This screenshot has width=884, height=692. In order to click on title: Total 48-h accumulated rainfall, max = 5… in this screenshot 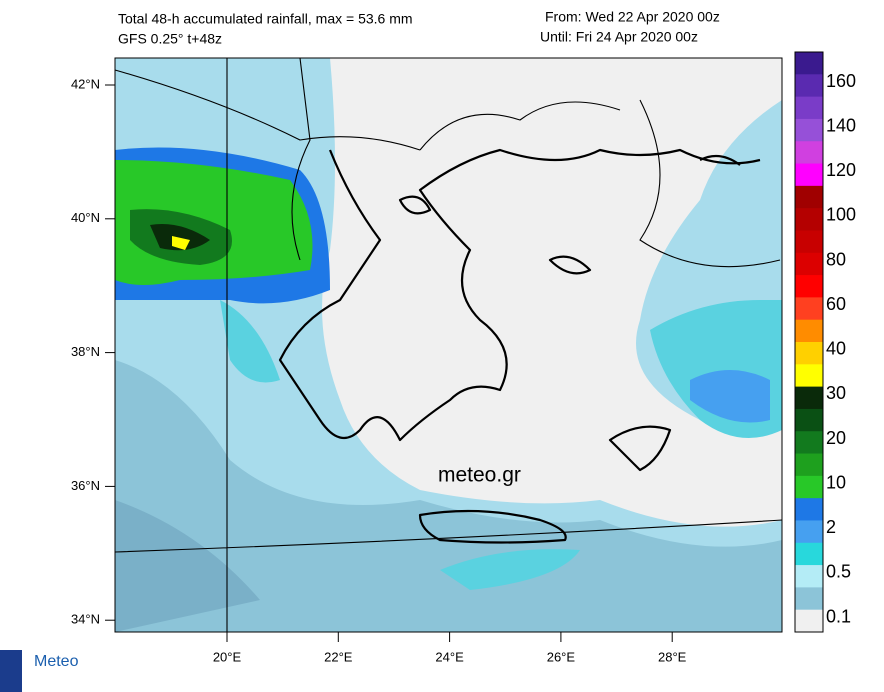, I will do `click(265, 19)`.